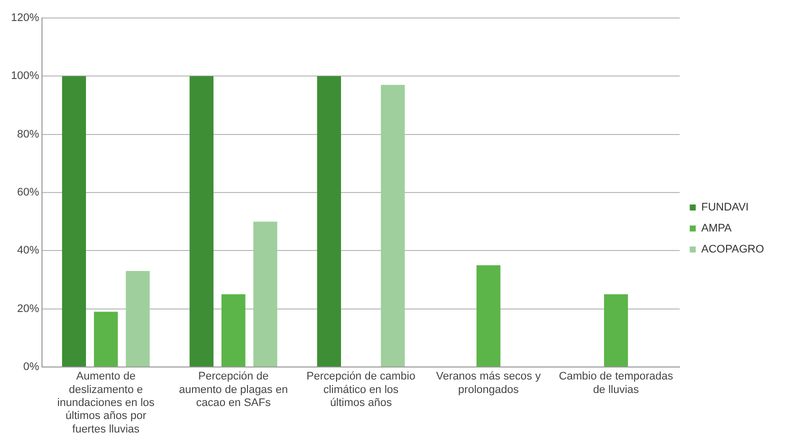 The image size is (792, 447). I want to click on y-tick-label: 0%, so click(31, 367).